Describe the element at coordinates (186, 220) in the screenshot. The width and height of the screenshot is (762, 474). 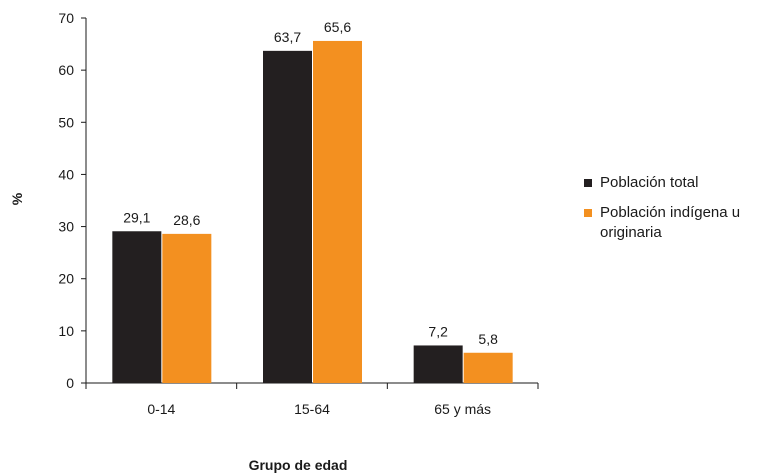
I see `data-label: 28,6` at that location.